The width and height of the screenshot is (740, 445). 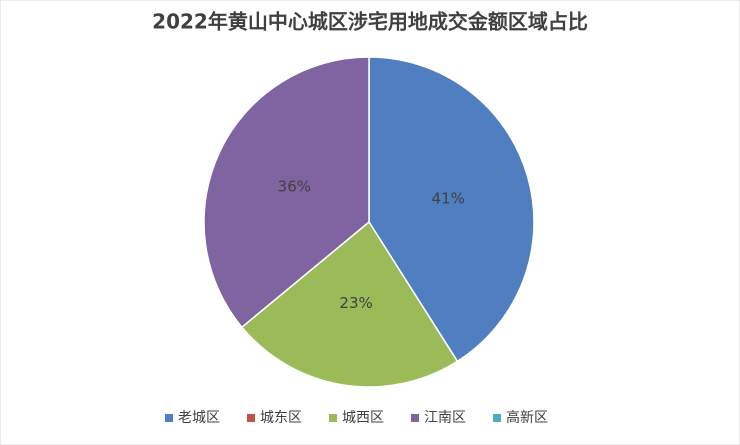 What do you see at coordinates (363, 418) in the screenshot?
I see `legend-label: 城西区` at bounding box center [363, 418].